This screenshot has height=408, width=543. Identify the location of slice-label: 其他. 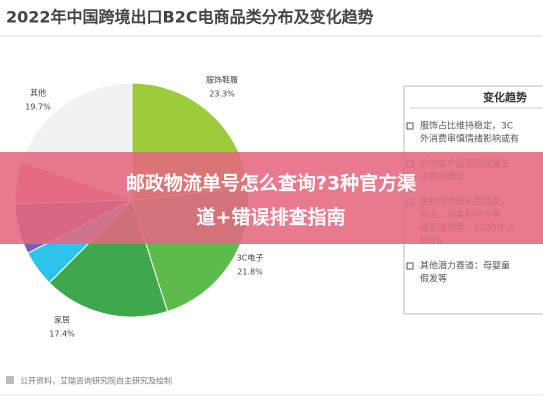
(38, 93).